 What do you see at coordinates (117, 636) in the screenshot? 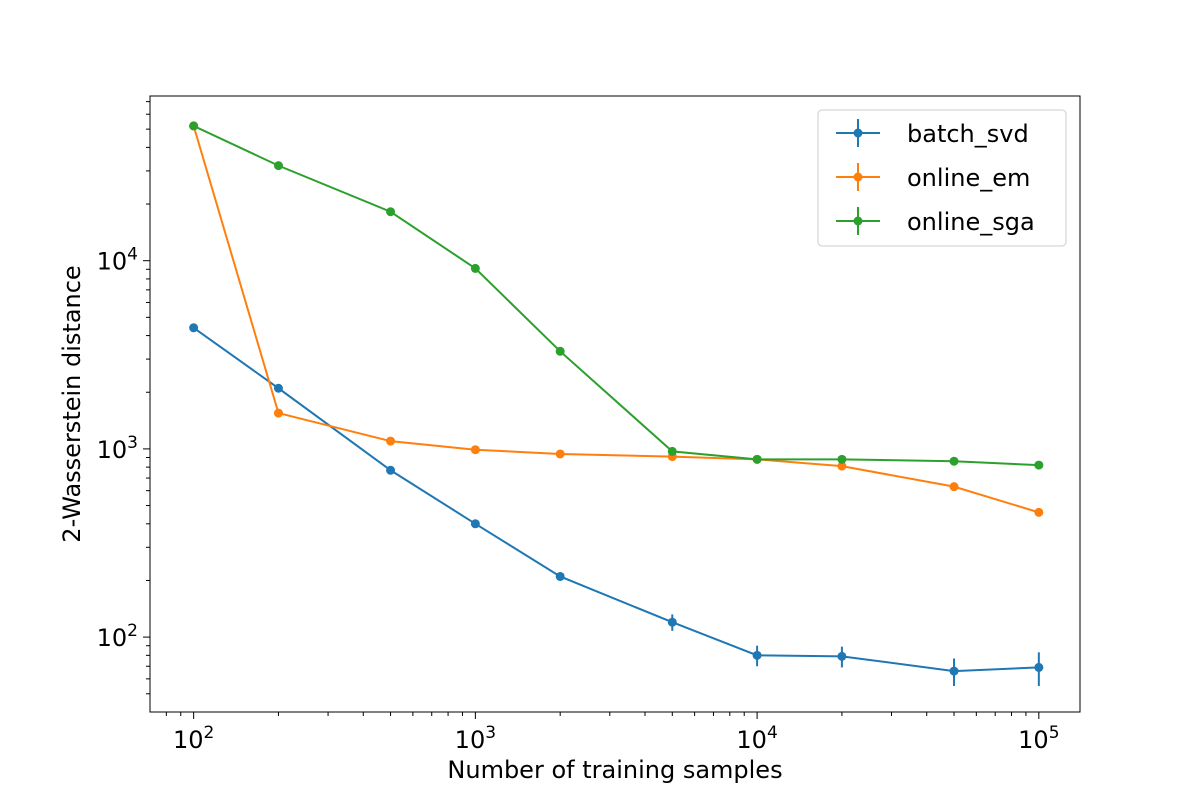
I see `y-tick-label: 102` at bounding box center [117, 636].